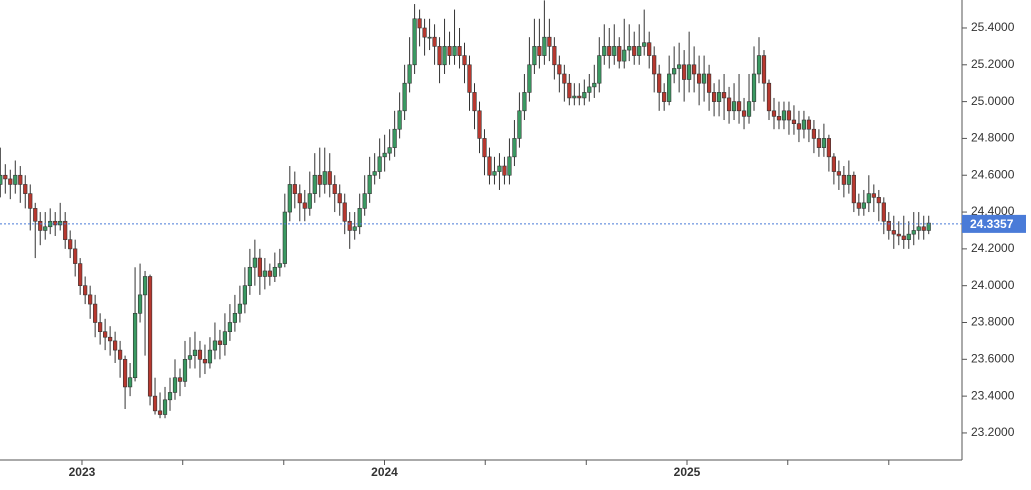 Image resolution: width=1031 pixels, height=490 pixels. I want to click on last-price-label: 24.3357, so click(992, 224).